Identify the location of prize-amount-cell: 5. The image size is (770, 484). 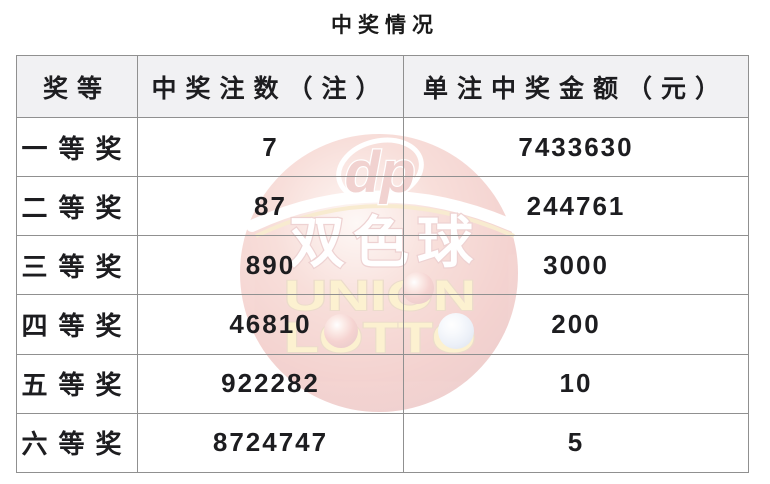
(576, 443).